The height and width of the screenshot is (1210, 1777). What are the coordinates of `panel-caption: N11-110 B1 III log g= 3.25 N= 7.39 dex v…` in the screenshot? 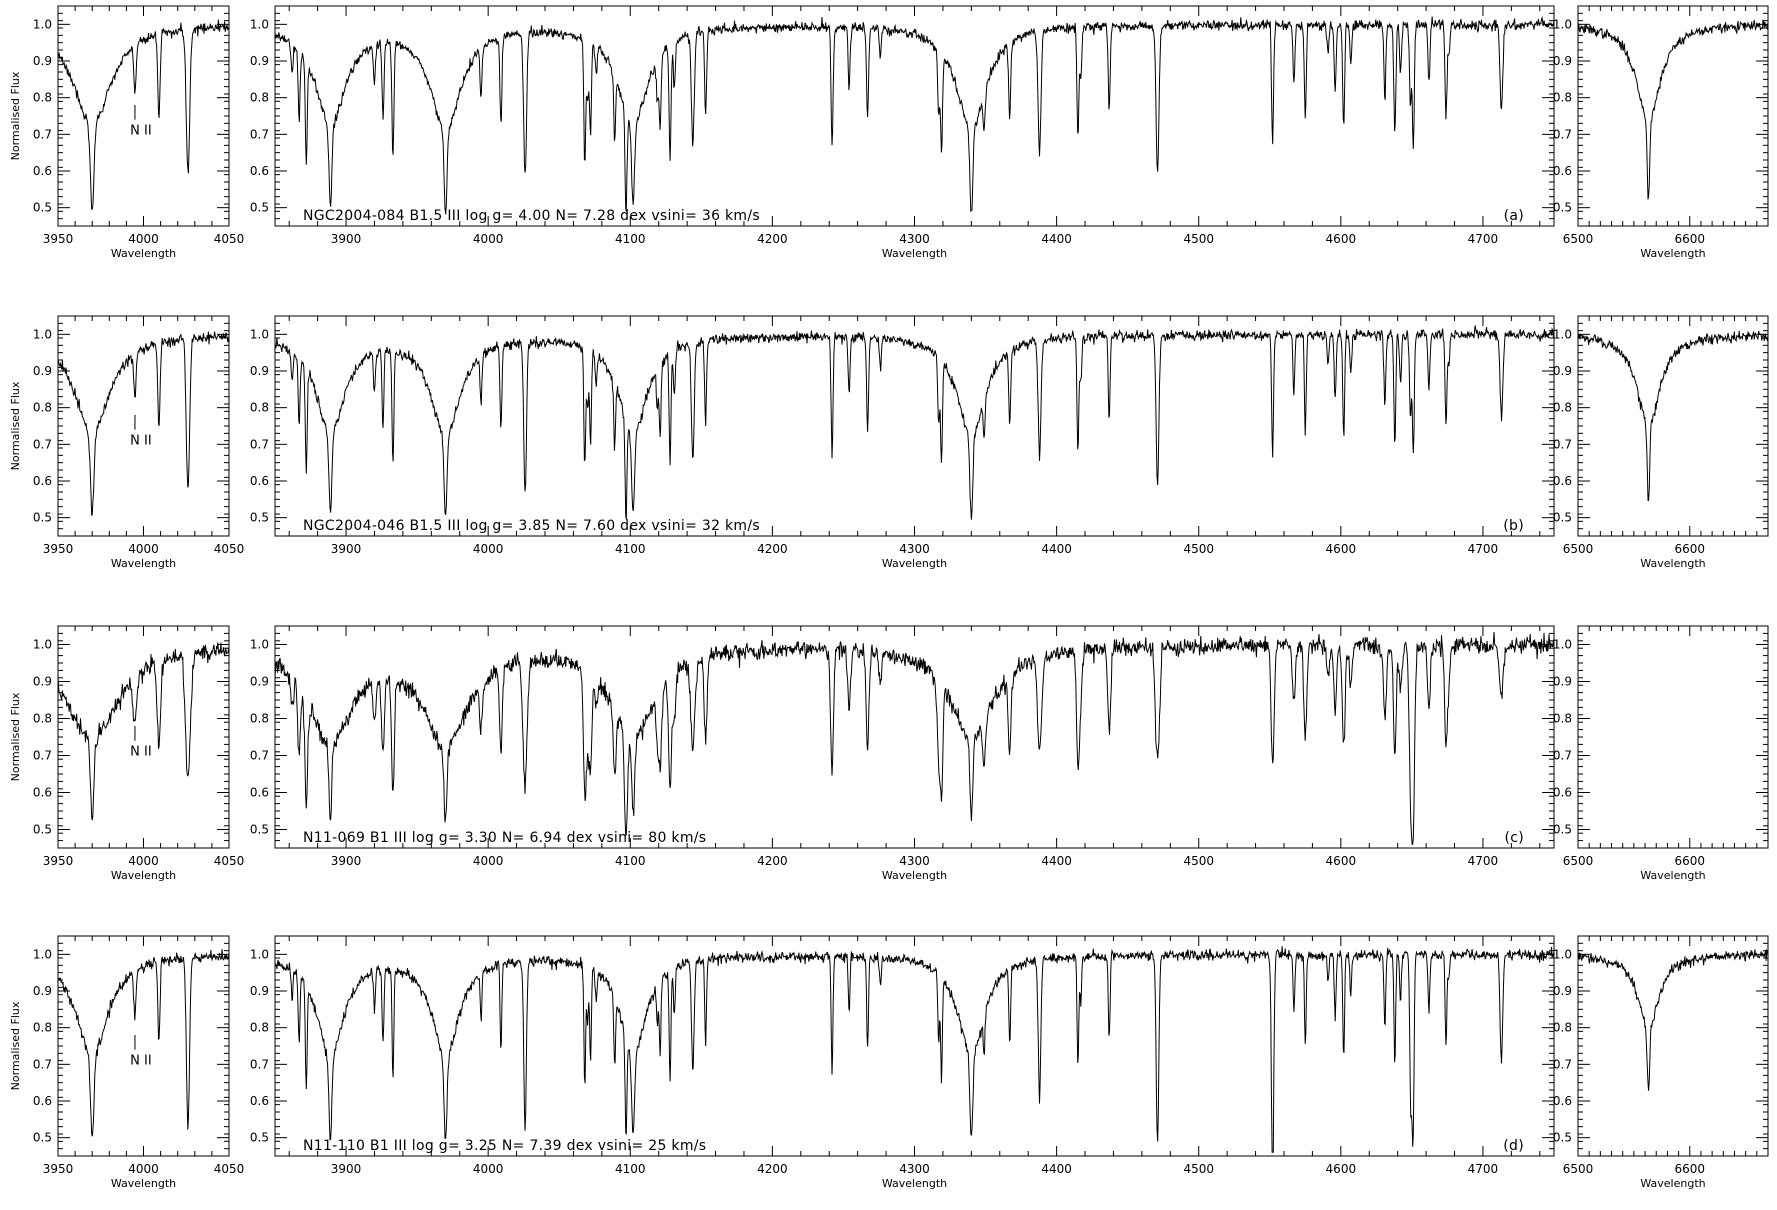 It's located at (504, 1146).